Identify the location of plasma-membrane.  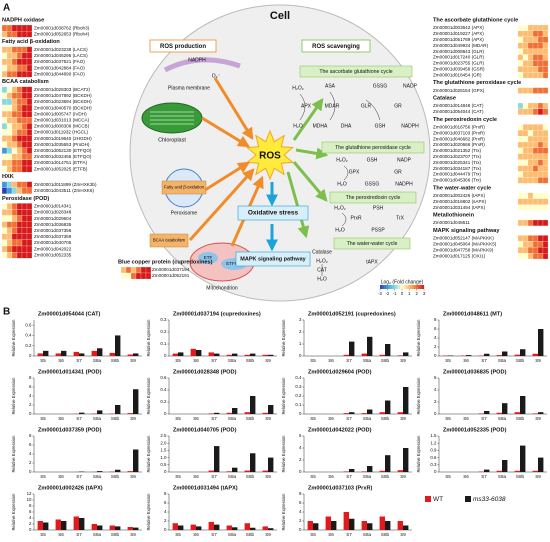
(202, 65).